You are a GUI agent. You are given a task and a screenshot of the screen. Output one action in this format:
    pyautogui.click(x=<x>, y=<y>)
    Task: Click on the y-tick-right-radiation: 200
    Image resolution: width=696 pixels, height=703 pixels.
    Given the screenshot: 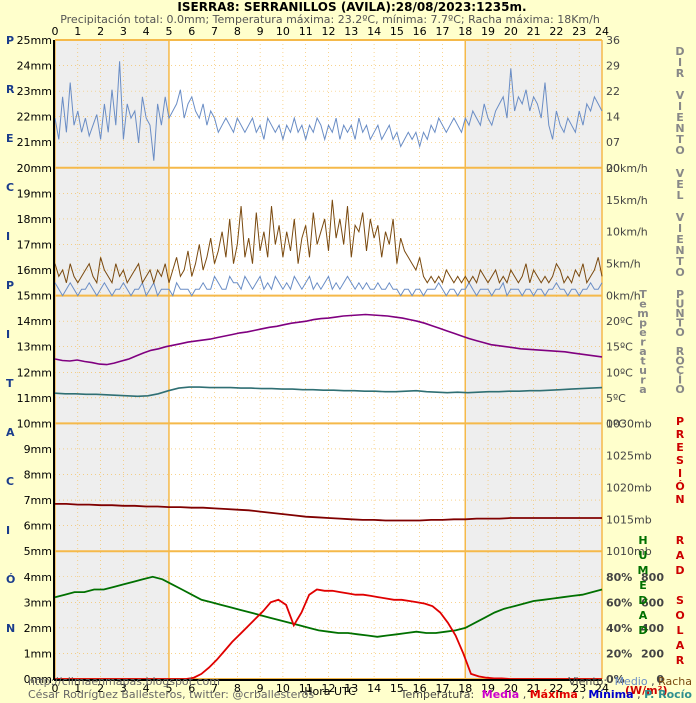 What is the action you would take?
    pyautogui.click(x=652, y=653)
    